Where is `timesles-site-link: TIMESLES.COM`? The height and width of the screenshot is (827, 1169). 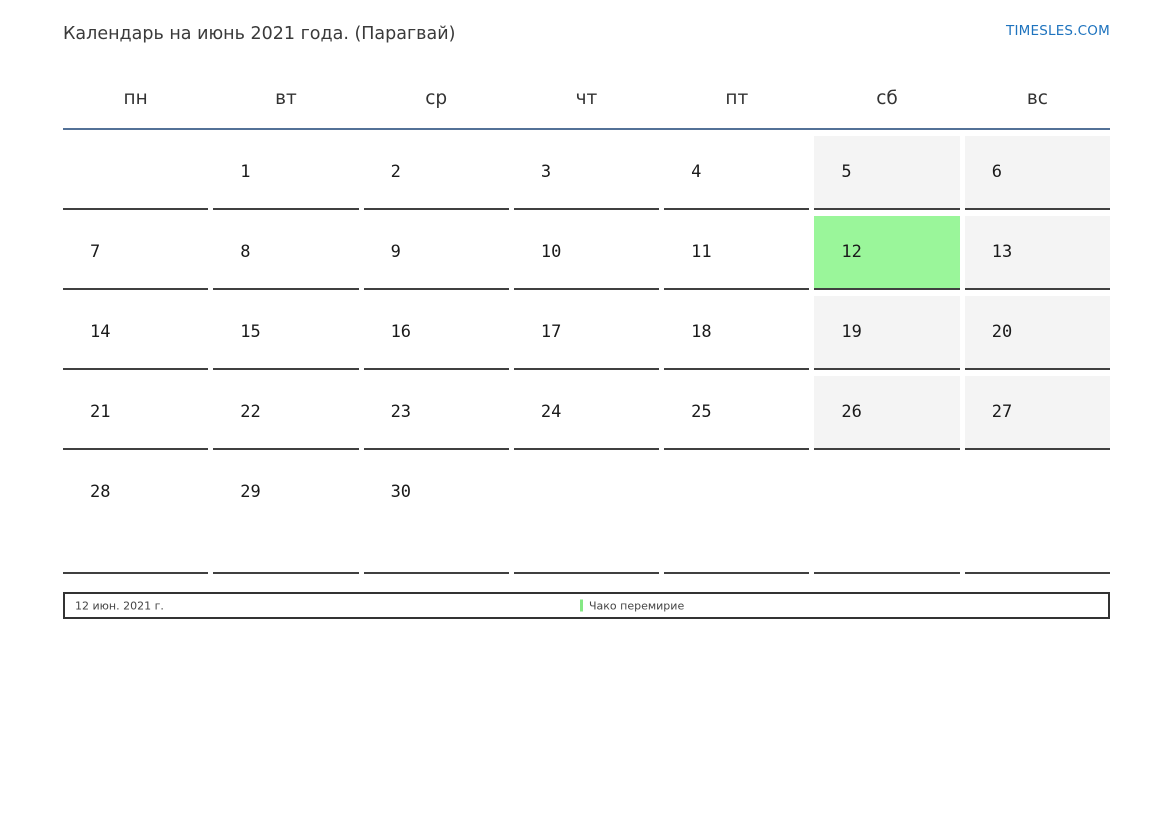
timesles-site-link: TIMESLES.COM is located at coordinates (1058, 31).